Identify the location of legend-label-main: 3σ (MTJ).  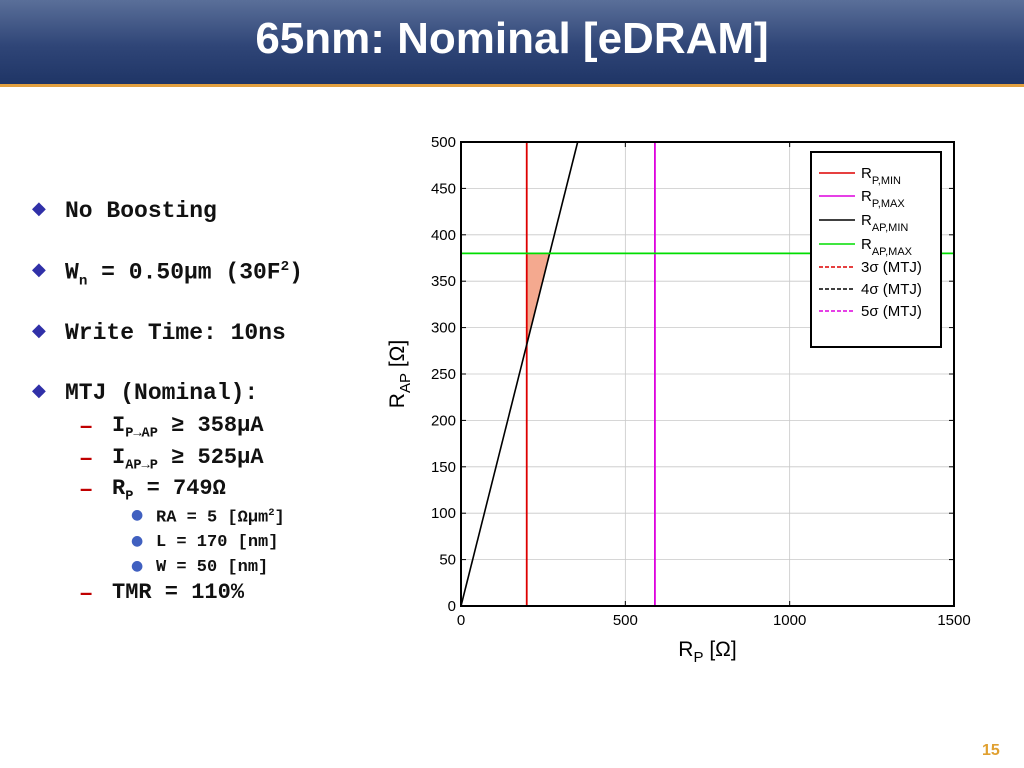
(891, 267).